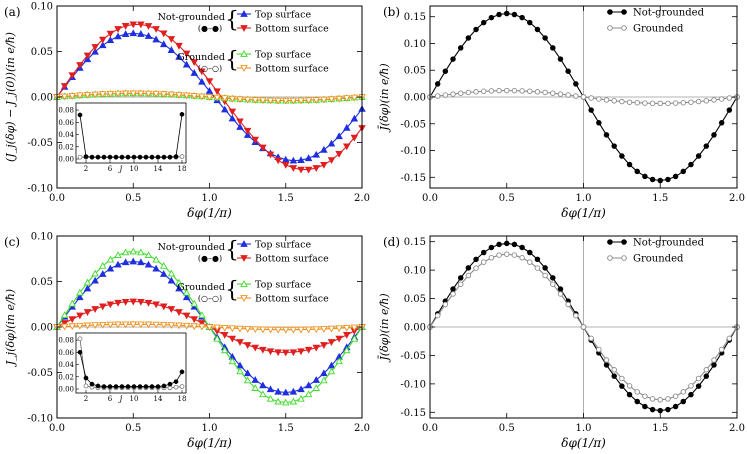  Describe the element at coordinates (210, 298) in the screenshot. I see `legend-group-symbol: (○–○)` at that location.